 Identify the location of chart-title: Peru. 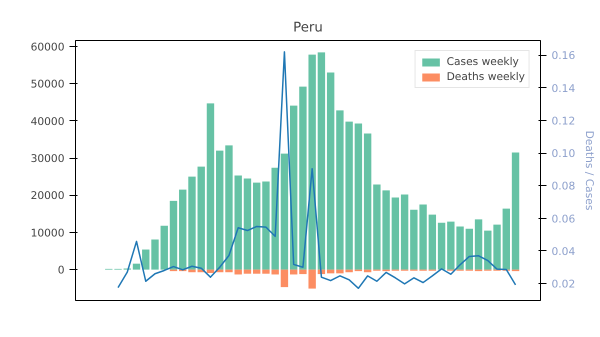
(308, 28).